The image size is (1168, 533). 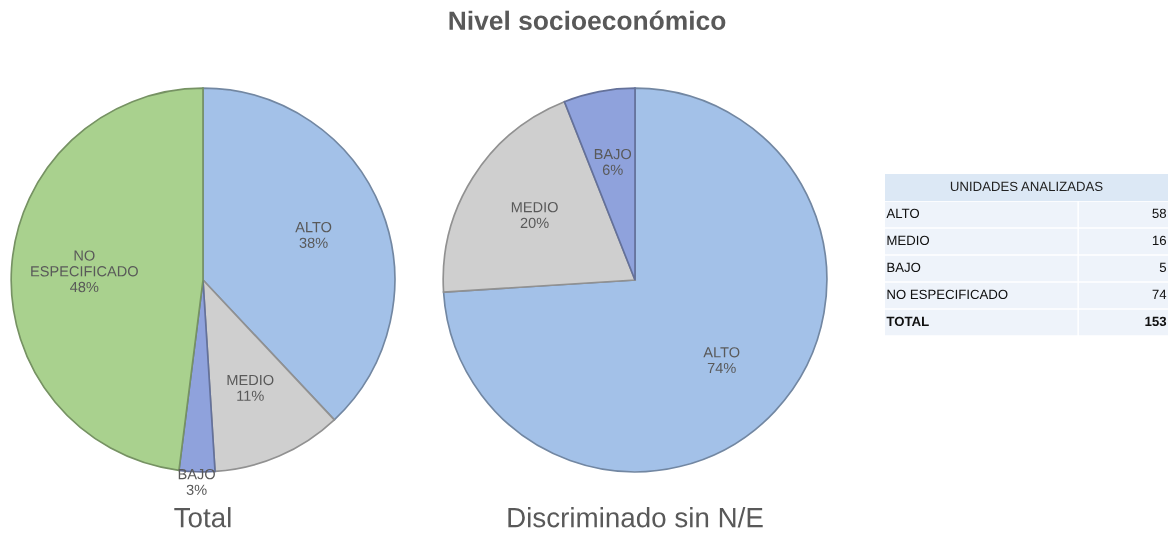 What do you see at coordinates (904, 267) in the screenshot?
I see `category-label: BAJO` at bounding box center [904, 267].